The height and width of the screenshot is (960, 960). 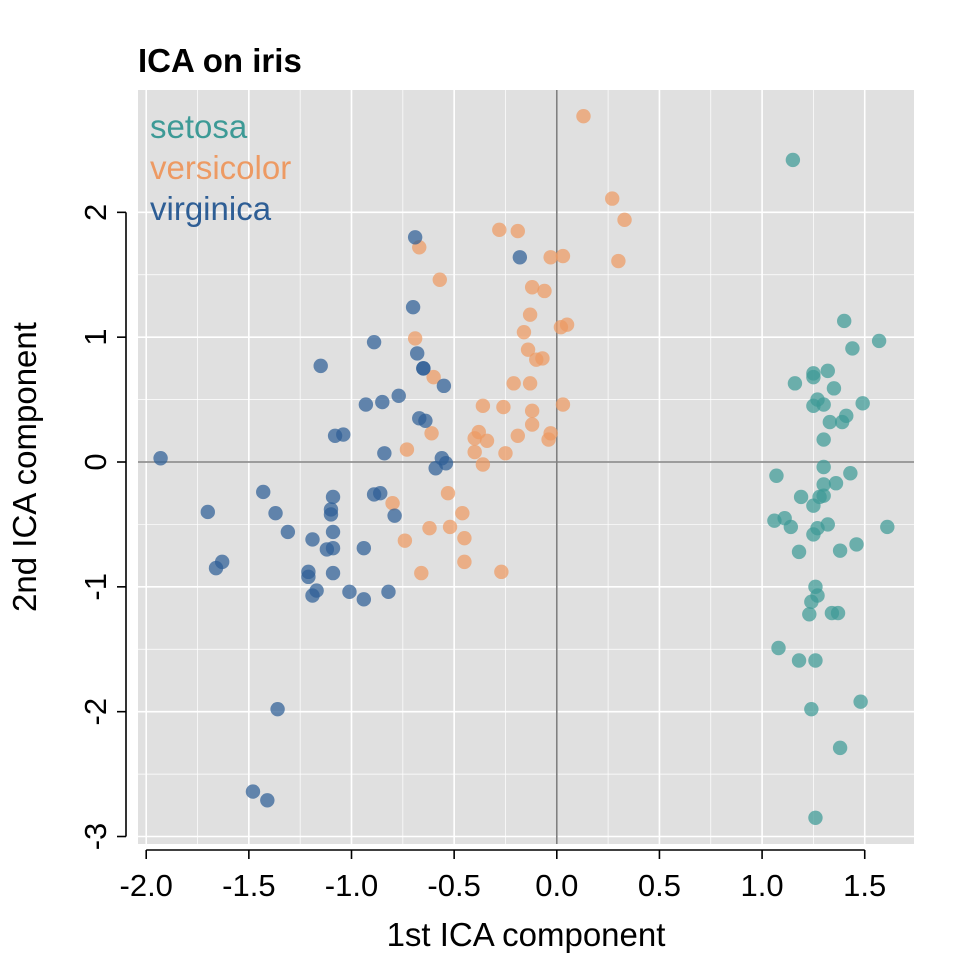 I want to click on y-axis: -3 -2 -1 0 1 2, so click(x=102, y=527).